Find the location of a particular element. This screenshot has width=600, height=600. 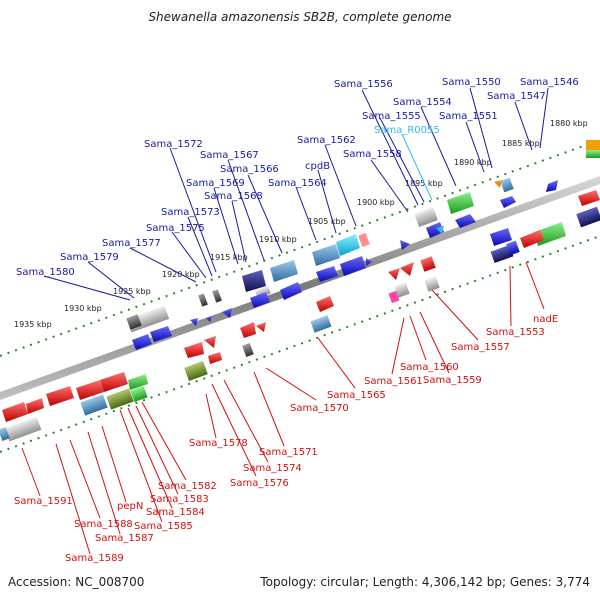

gene-label: Sama_1582 is located at coordinates (187, 486).